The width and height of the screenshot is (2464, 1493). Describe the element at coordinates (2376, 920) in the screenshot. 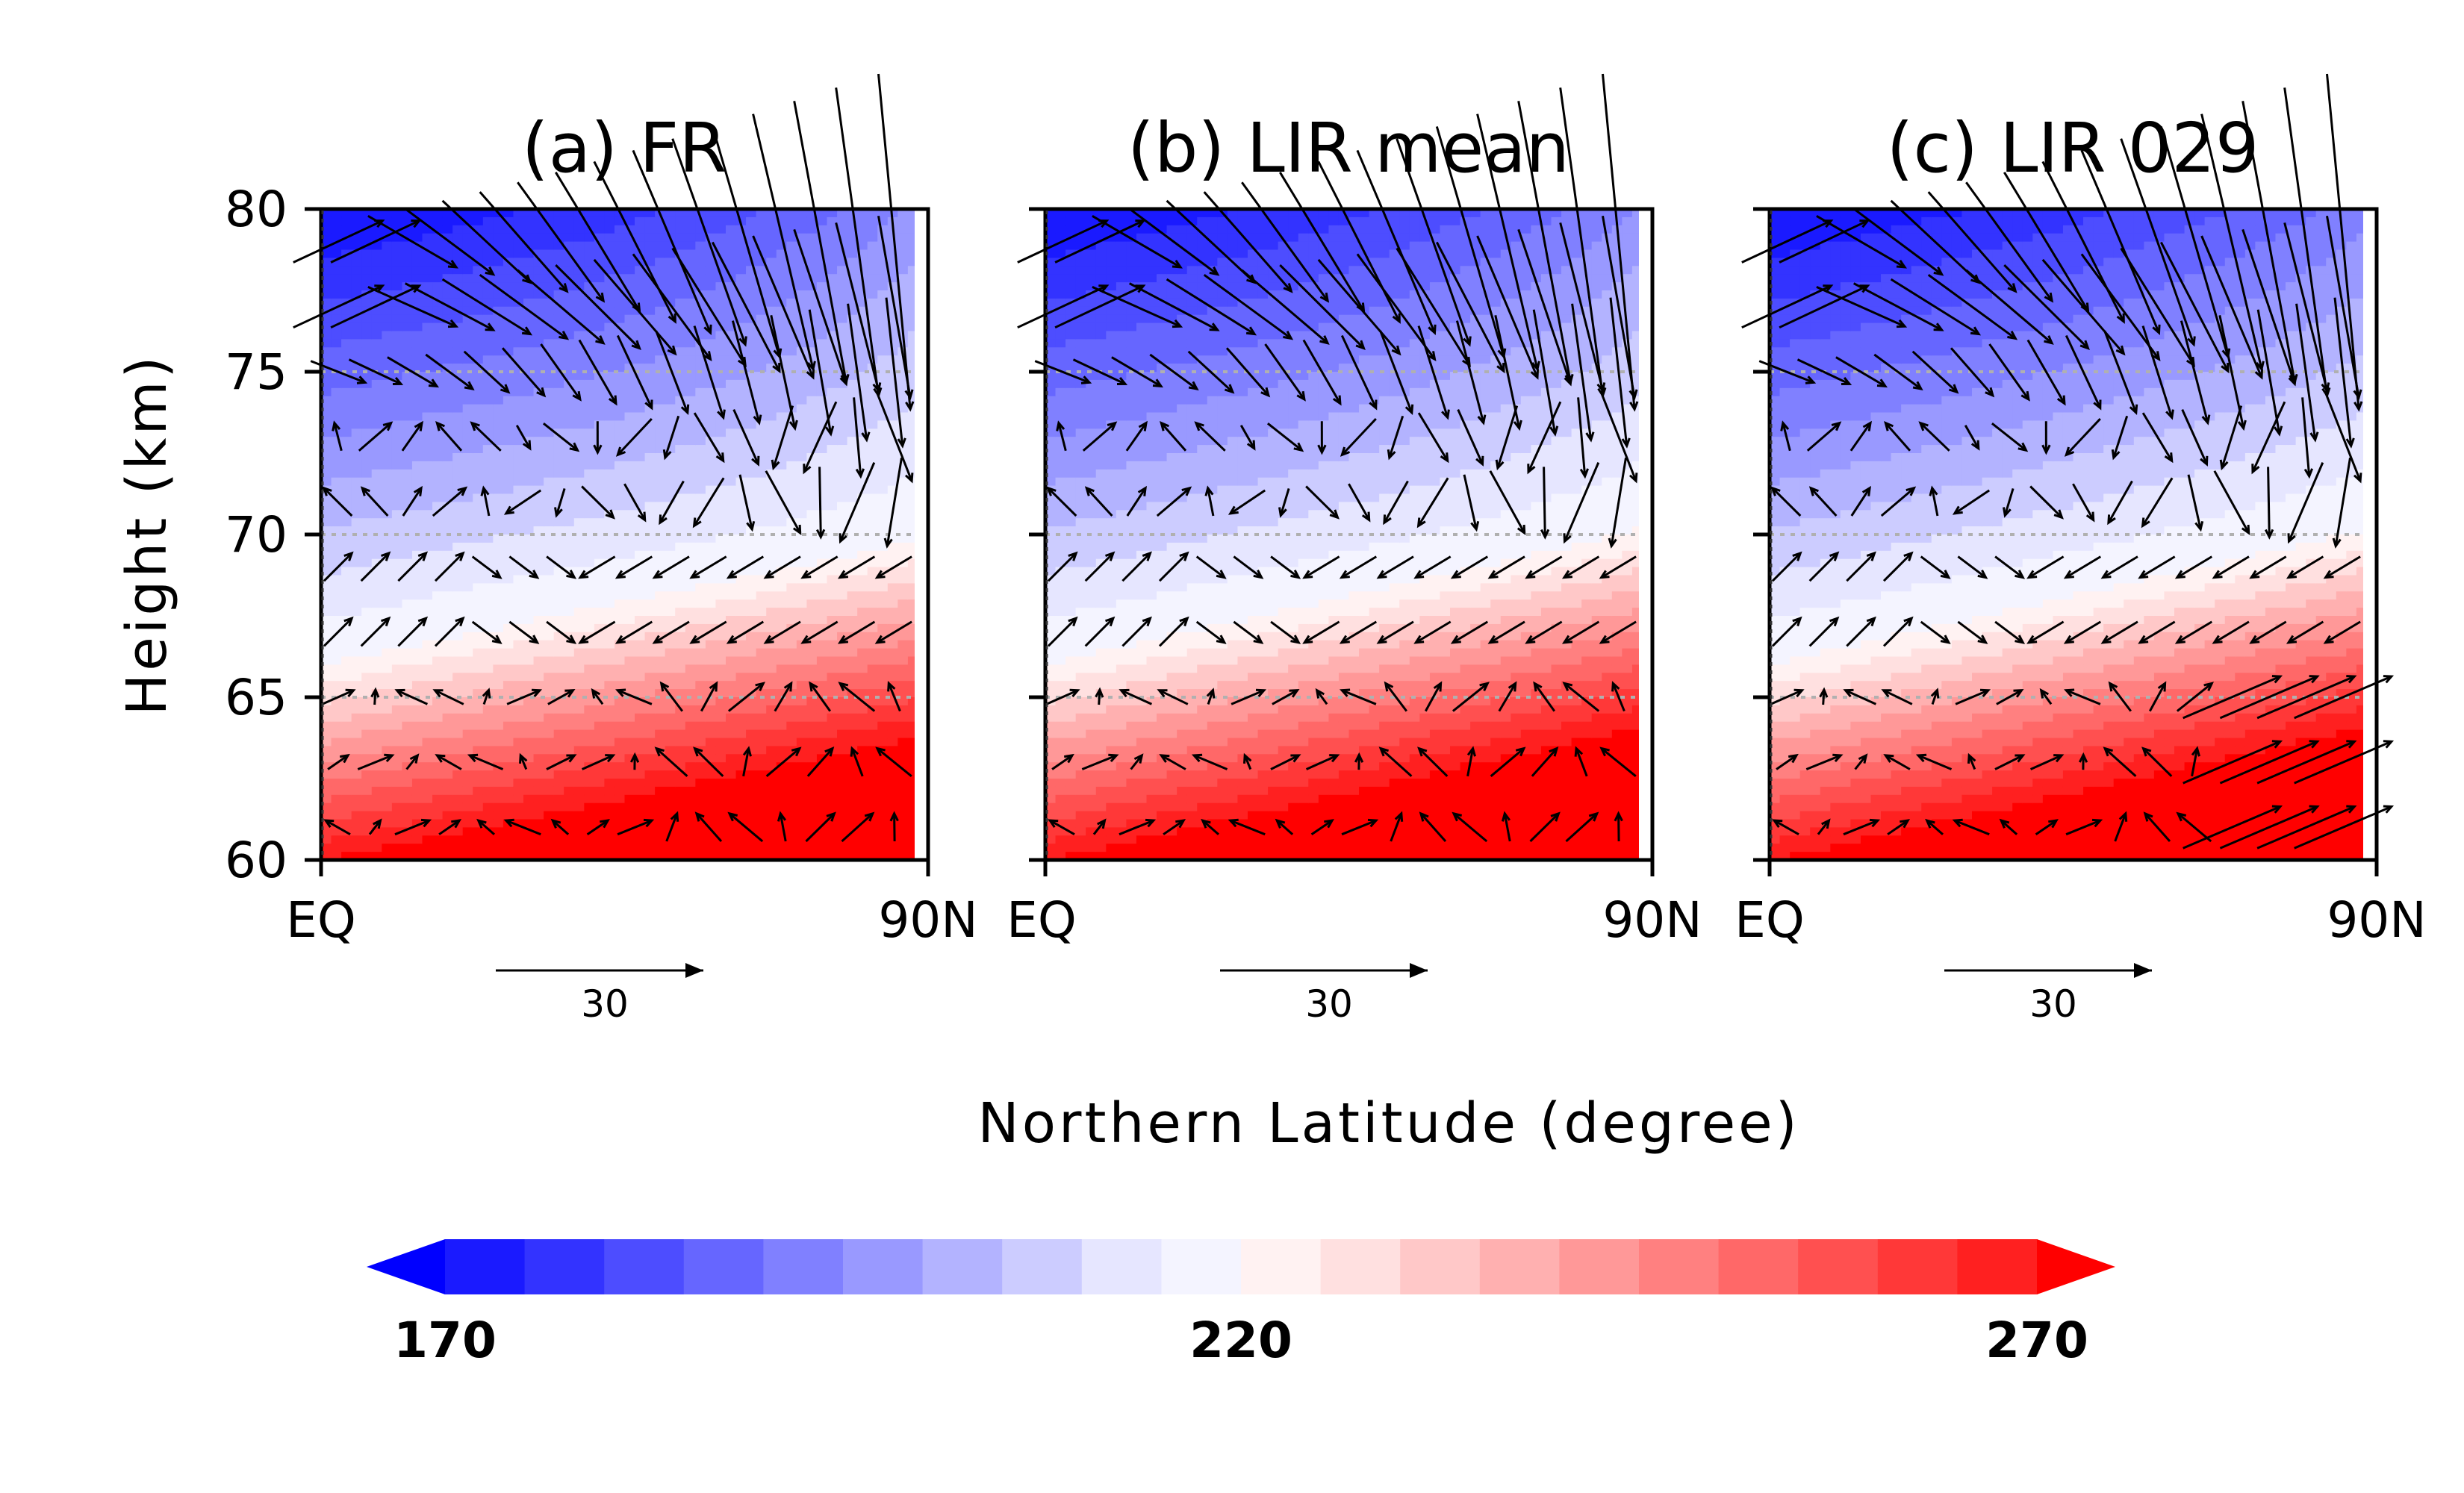

I see `panel-c-xtick-90n: 90N` at that location.